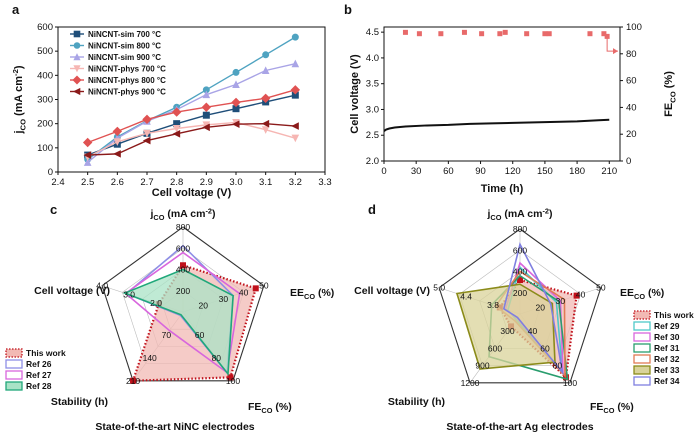  I want to click on legend-label: Ref 32, so click(667, 359).